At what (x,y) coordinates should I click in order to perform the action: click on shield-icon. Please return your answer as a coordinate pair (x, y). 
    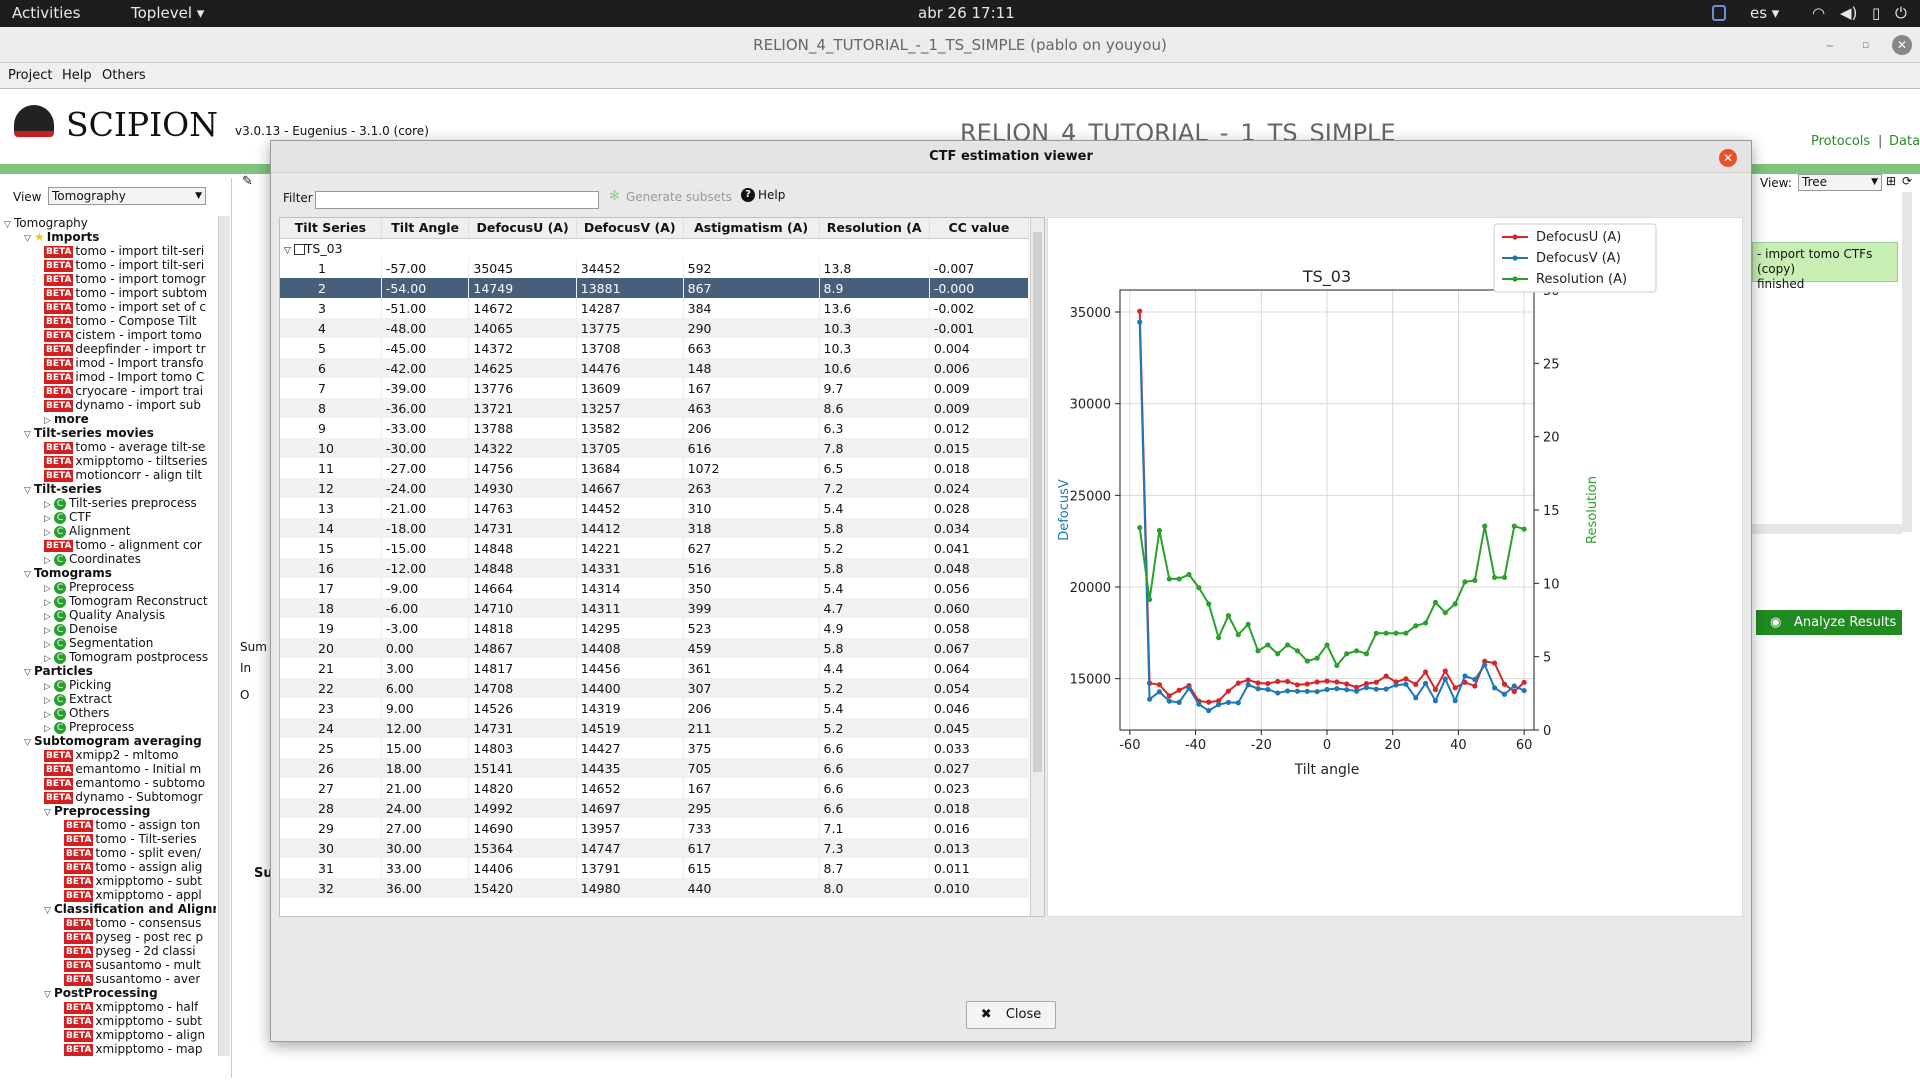
    Looking at the image, I should click on (1719, 13).